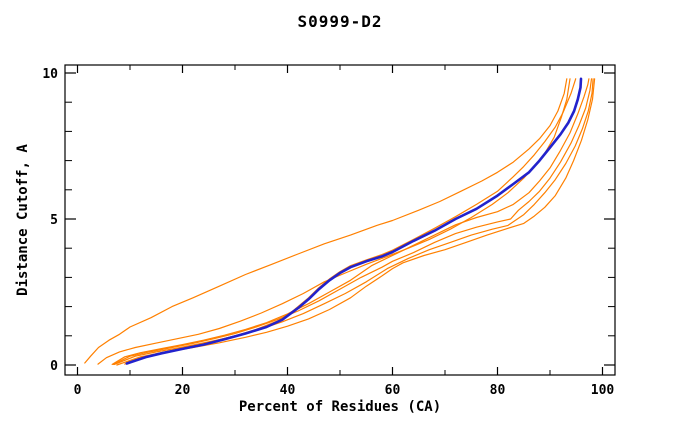 This screenshot has height=440, width=680. What do you see at coordinates (340, 407) in the screenshot?
I see `x-axis-label: Percent of Residues (CA)` at bounding box center [340, 407].